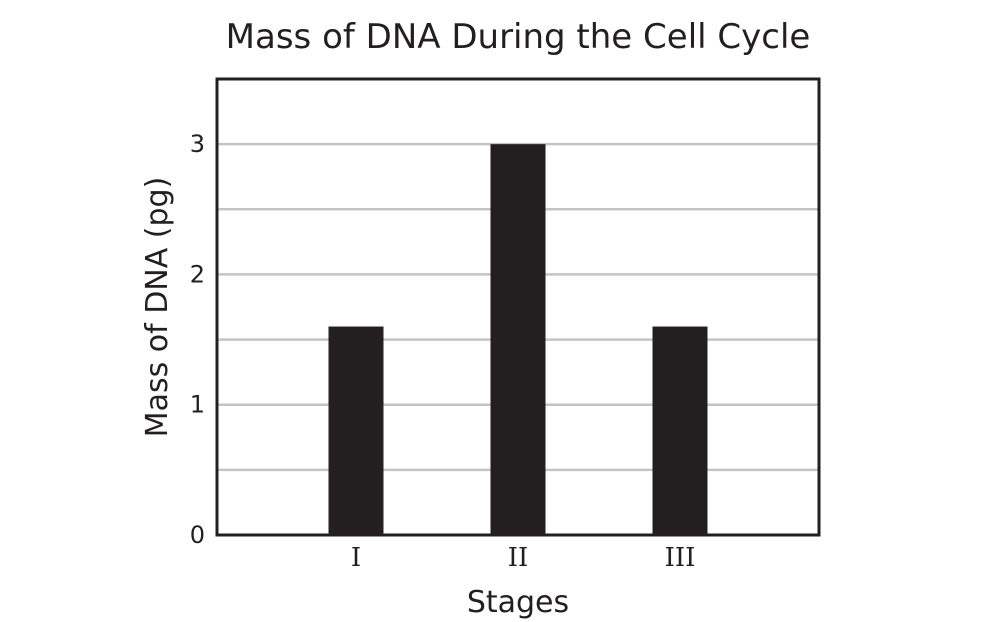  I want to click on x-tick-label: III, so click(680, 558).